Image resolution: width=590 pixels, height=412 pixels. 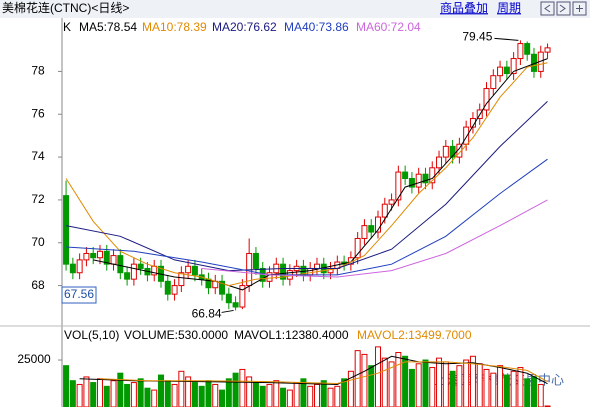 What do you see at coordinates (291, 335) in the screenshot?
I see `vol-header: MAVOL1:12380.4000` at bounding box center [291, 335].